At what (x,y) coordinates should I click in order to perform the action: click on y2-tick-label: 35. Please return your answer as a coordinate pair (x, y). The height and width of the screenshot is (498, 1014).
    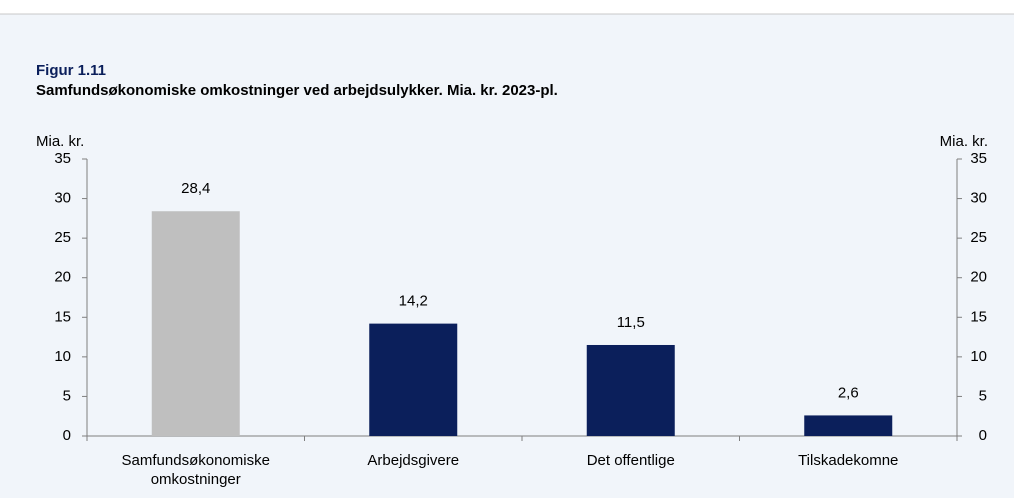
    Looking at the image, I should click on (978, 158).